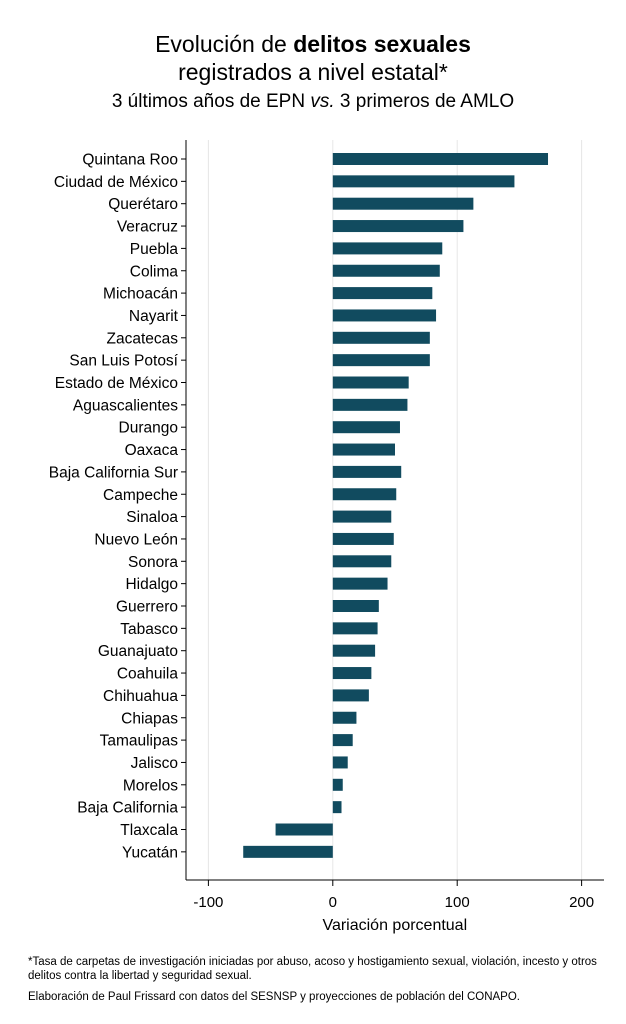 Image resolution: width=626 pixels, height=1024 pixels. I want to click on category-label: Morelos, so click(150, 785).